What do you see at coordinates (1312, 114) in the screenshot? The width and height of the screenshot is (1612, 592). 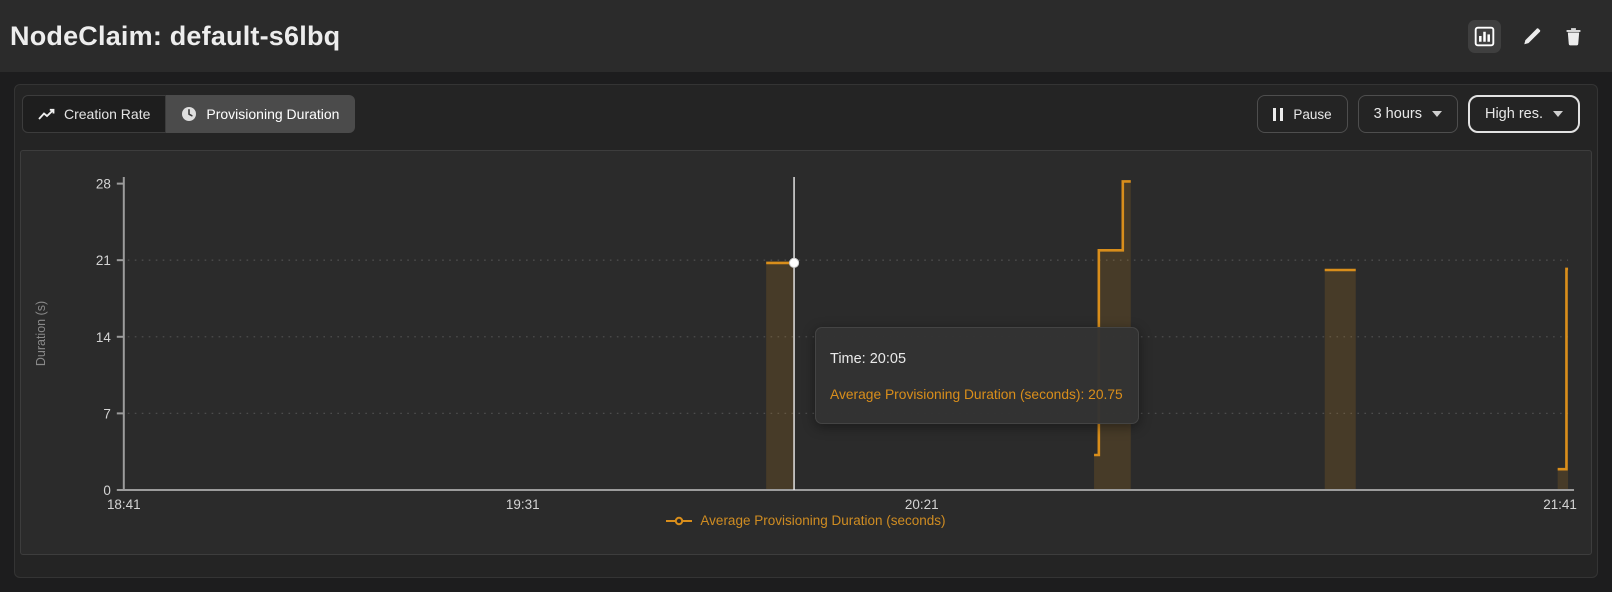 I see `pause-label: Pause` at bounding box center [1312, 114].